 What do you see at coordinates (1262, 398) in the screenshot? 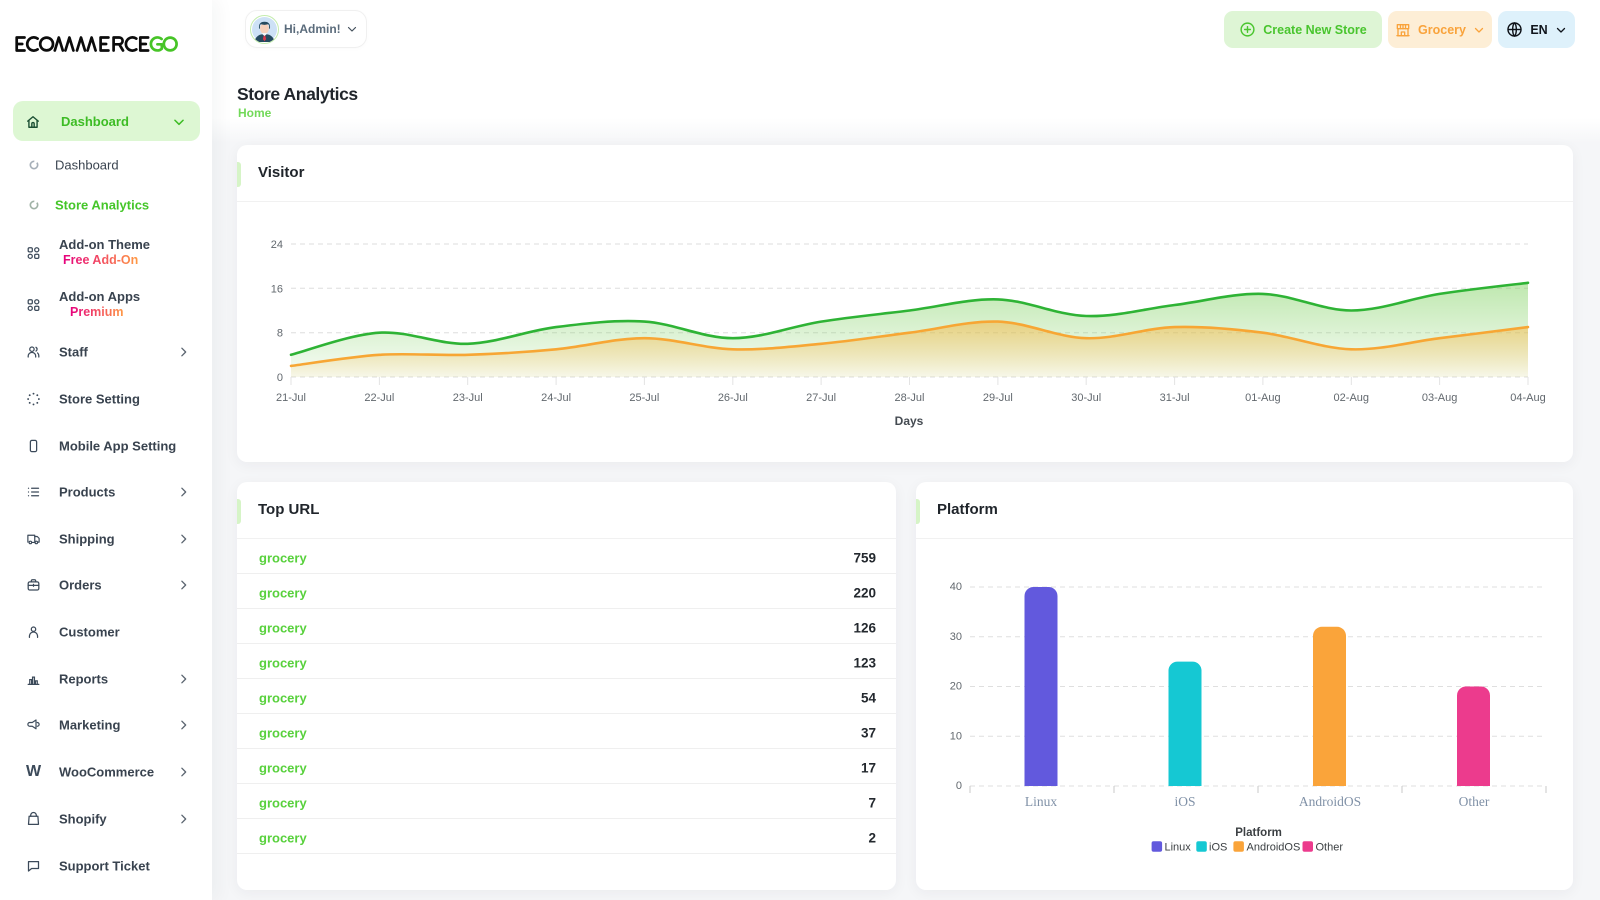
I see `svg-text: 01-Aug` at bounding box center [1262, 398].